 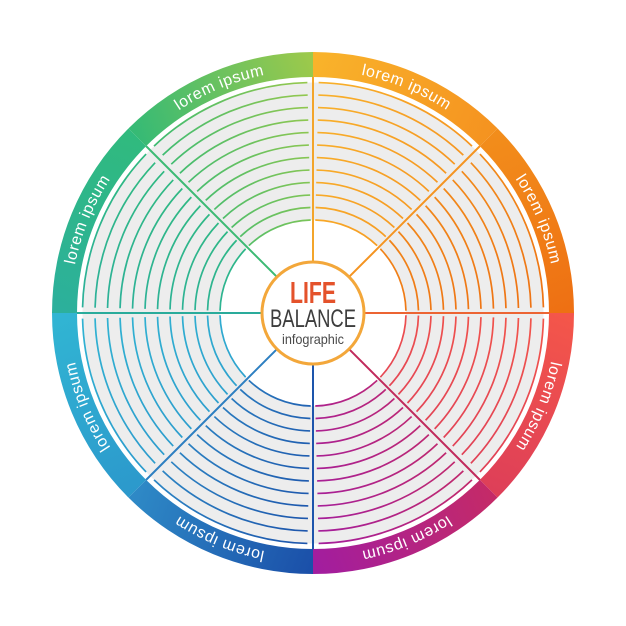 I want to click on grid-ring-arcs-left-upper, so click(x=164, y=232).